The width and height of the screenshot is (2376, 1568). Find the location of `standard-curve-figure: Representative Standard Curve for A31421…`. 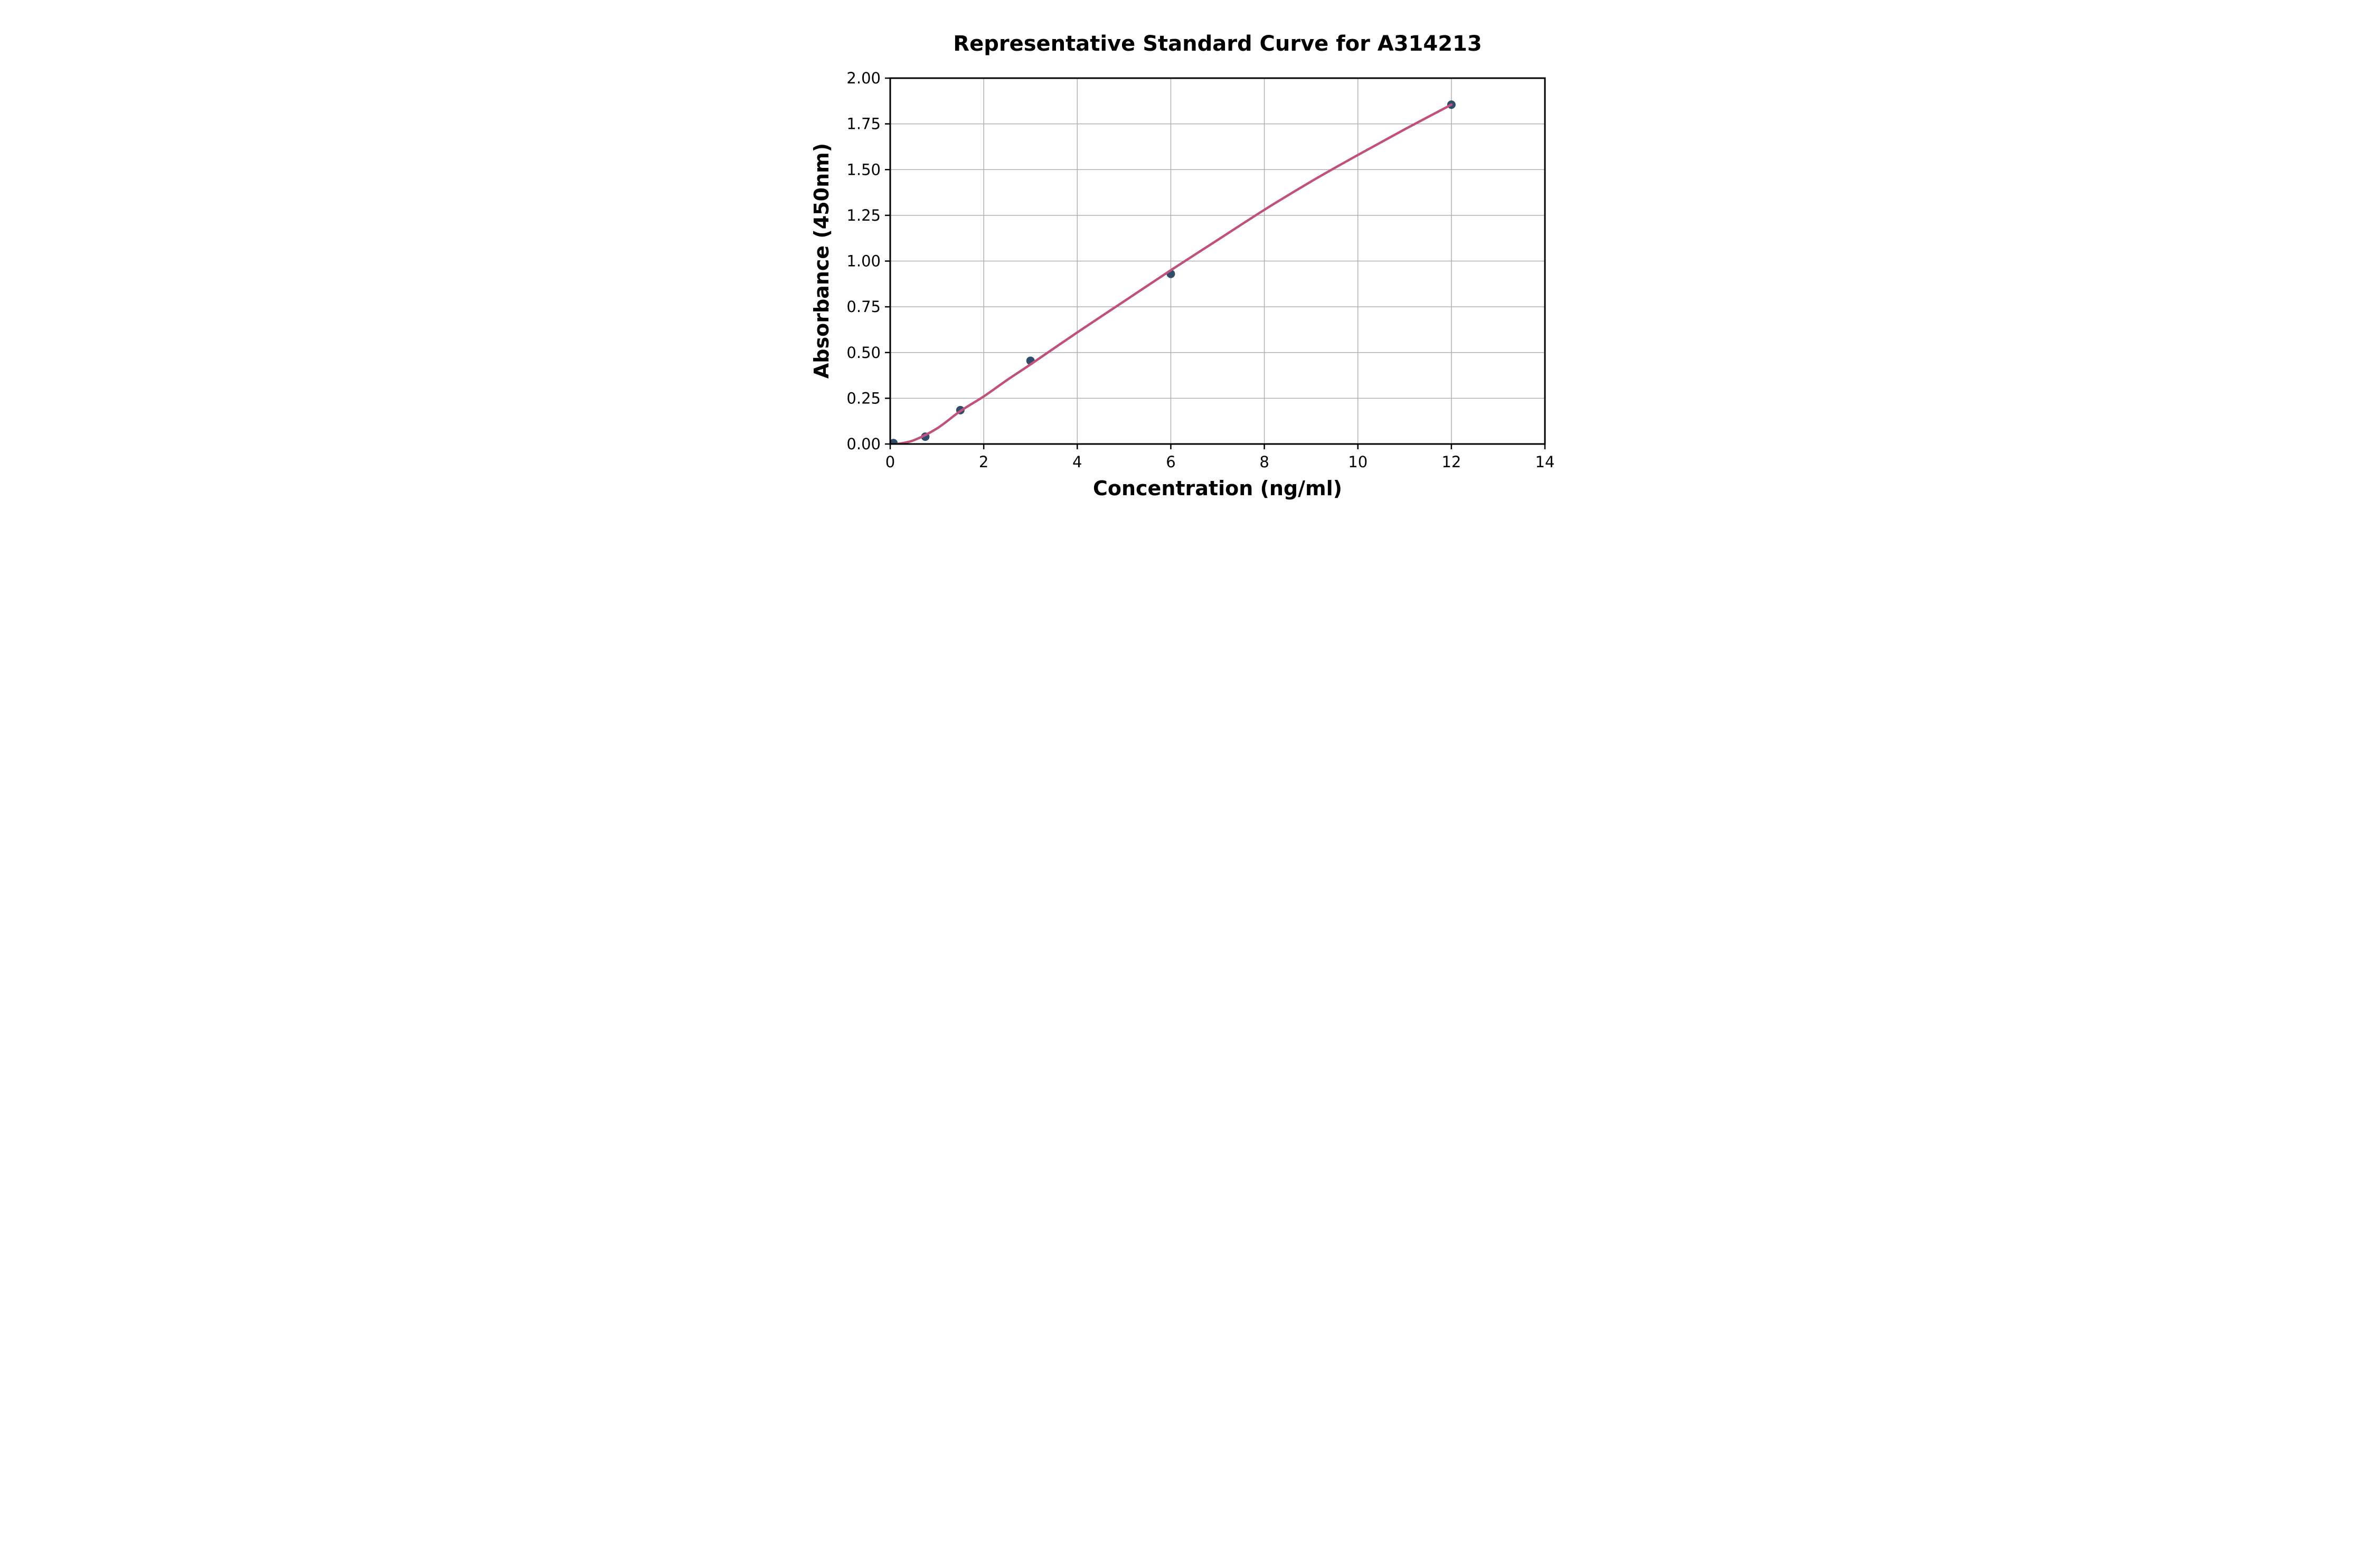

standard-curve-figure: Representative Standard Curve for A31421… is located at coordinates (1188, 261).